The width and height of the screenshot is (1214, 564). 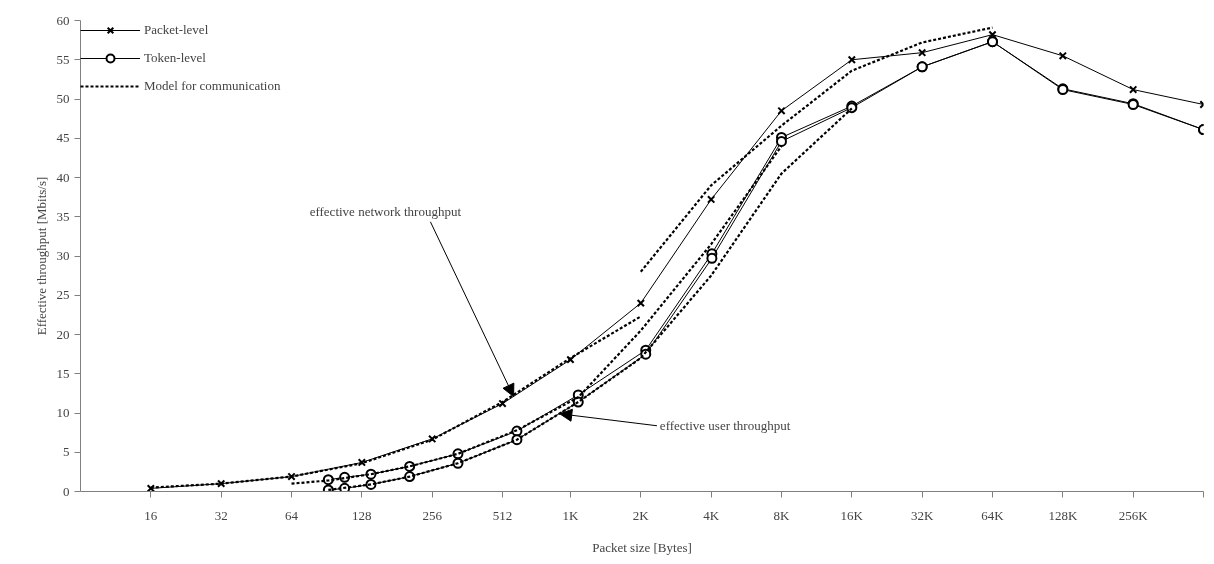 What do you see at coordinates (711, 515) in the screenshot?
I see `x-tick-label: 4K` at bounding box center [711, 515].